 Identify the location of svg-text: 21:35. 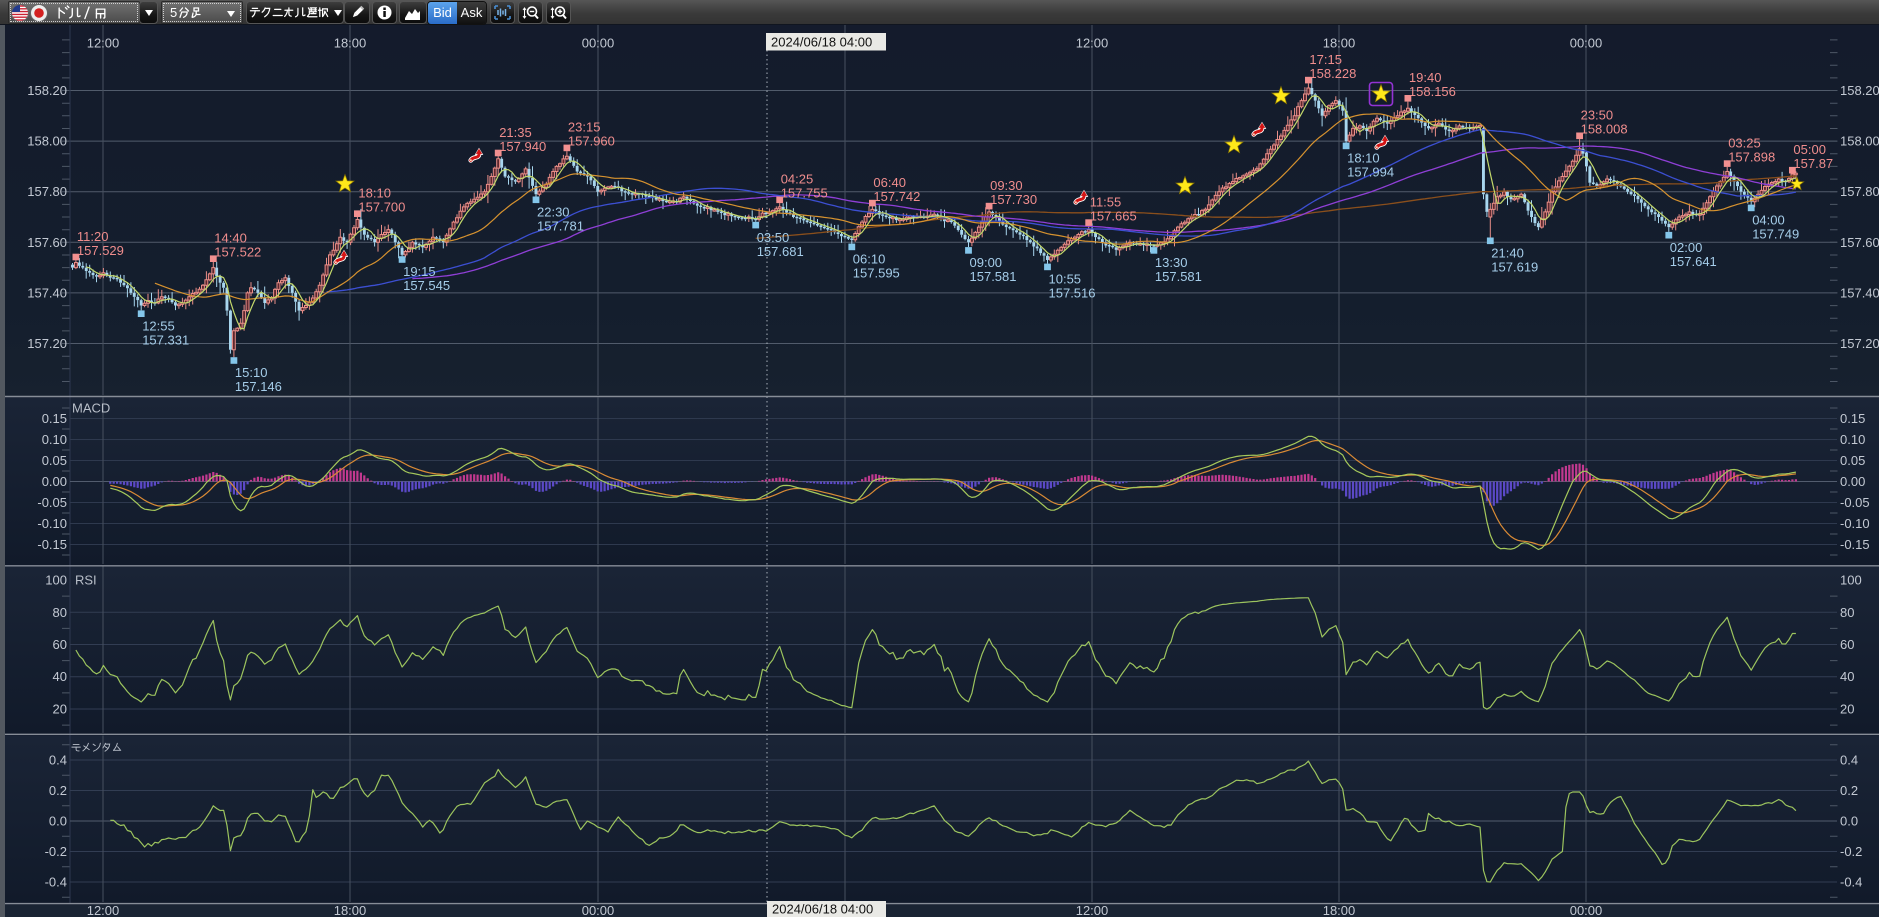
(515, 132).